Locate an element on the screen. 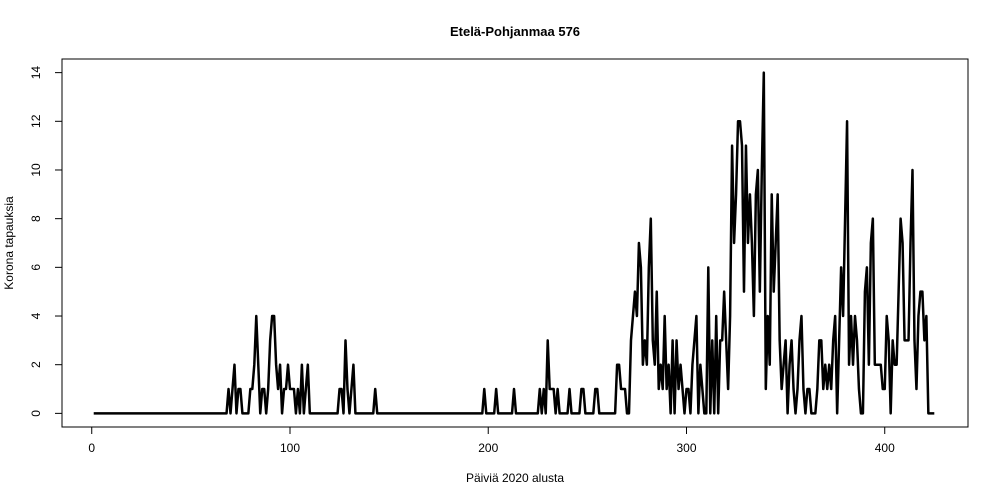  y-tick-label: 8 is located at coordinates (36, 218).